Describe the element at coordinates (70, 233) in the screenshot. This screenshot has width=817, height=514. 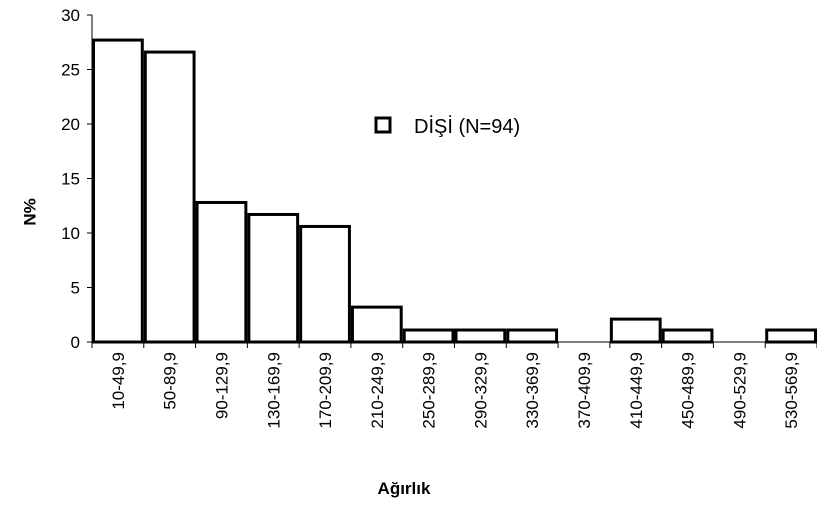
I see `y-tick-label: 10` at that location.